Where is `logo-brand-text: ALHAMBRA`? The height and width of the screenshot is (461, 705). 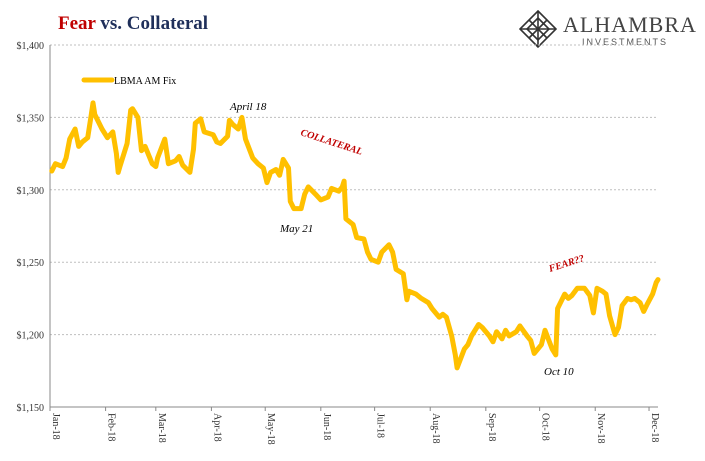 logo-brand-text: ALHAMBRA is located at coordinates (630, 24).